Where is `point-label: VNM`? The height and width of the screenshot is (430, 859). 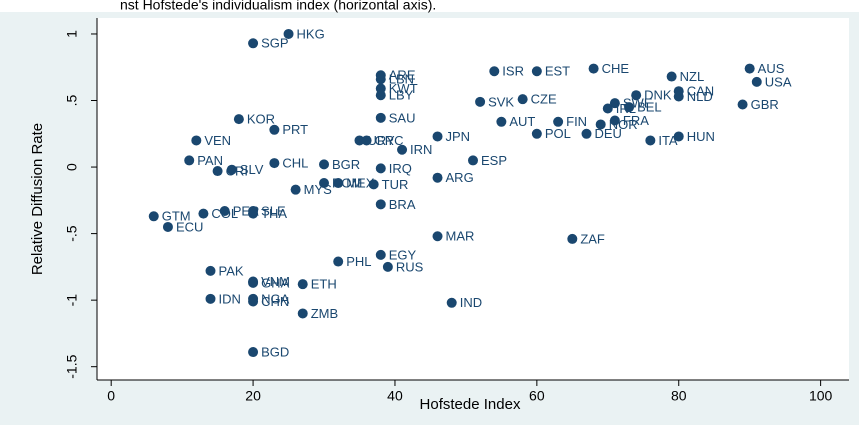 point-label: VNM is located at coordinates (275, 281).